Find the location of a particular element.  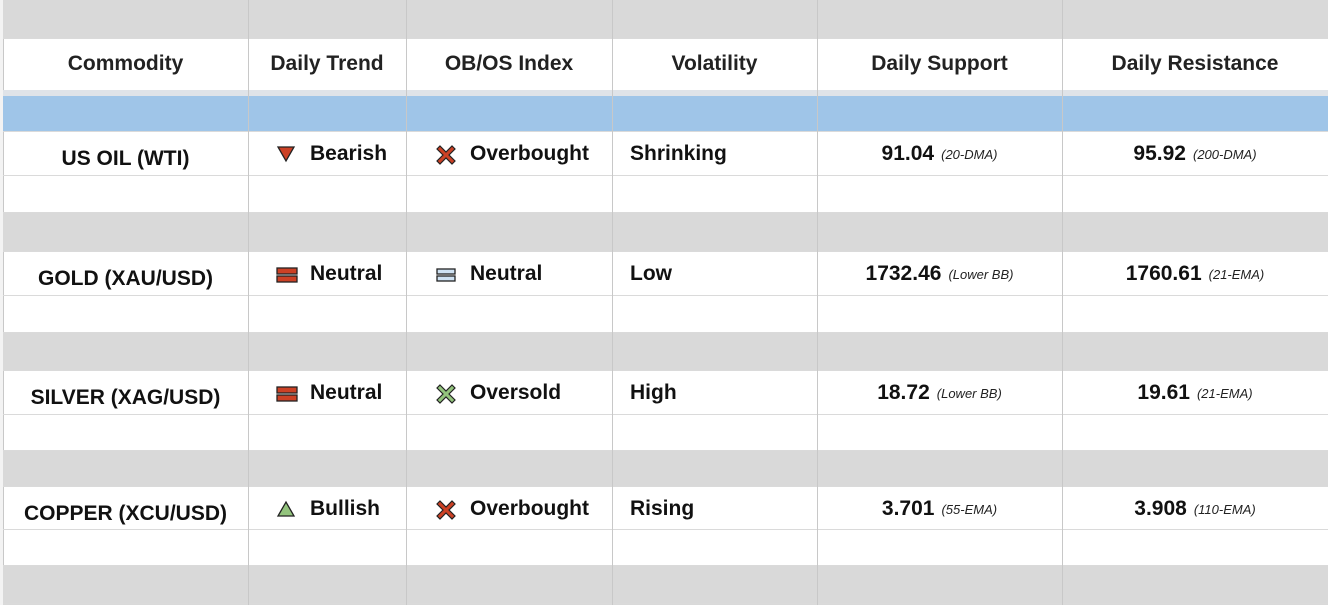

column-header: Commodity is located at coordinates (125, 63).